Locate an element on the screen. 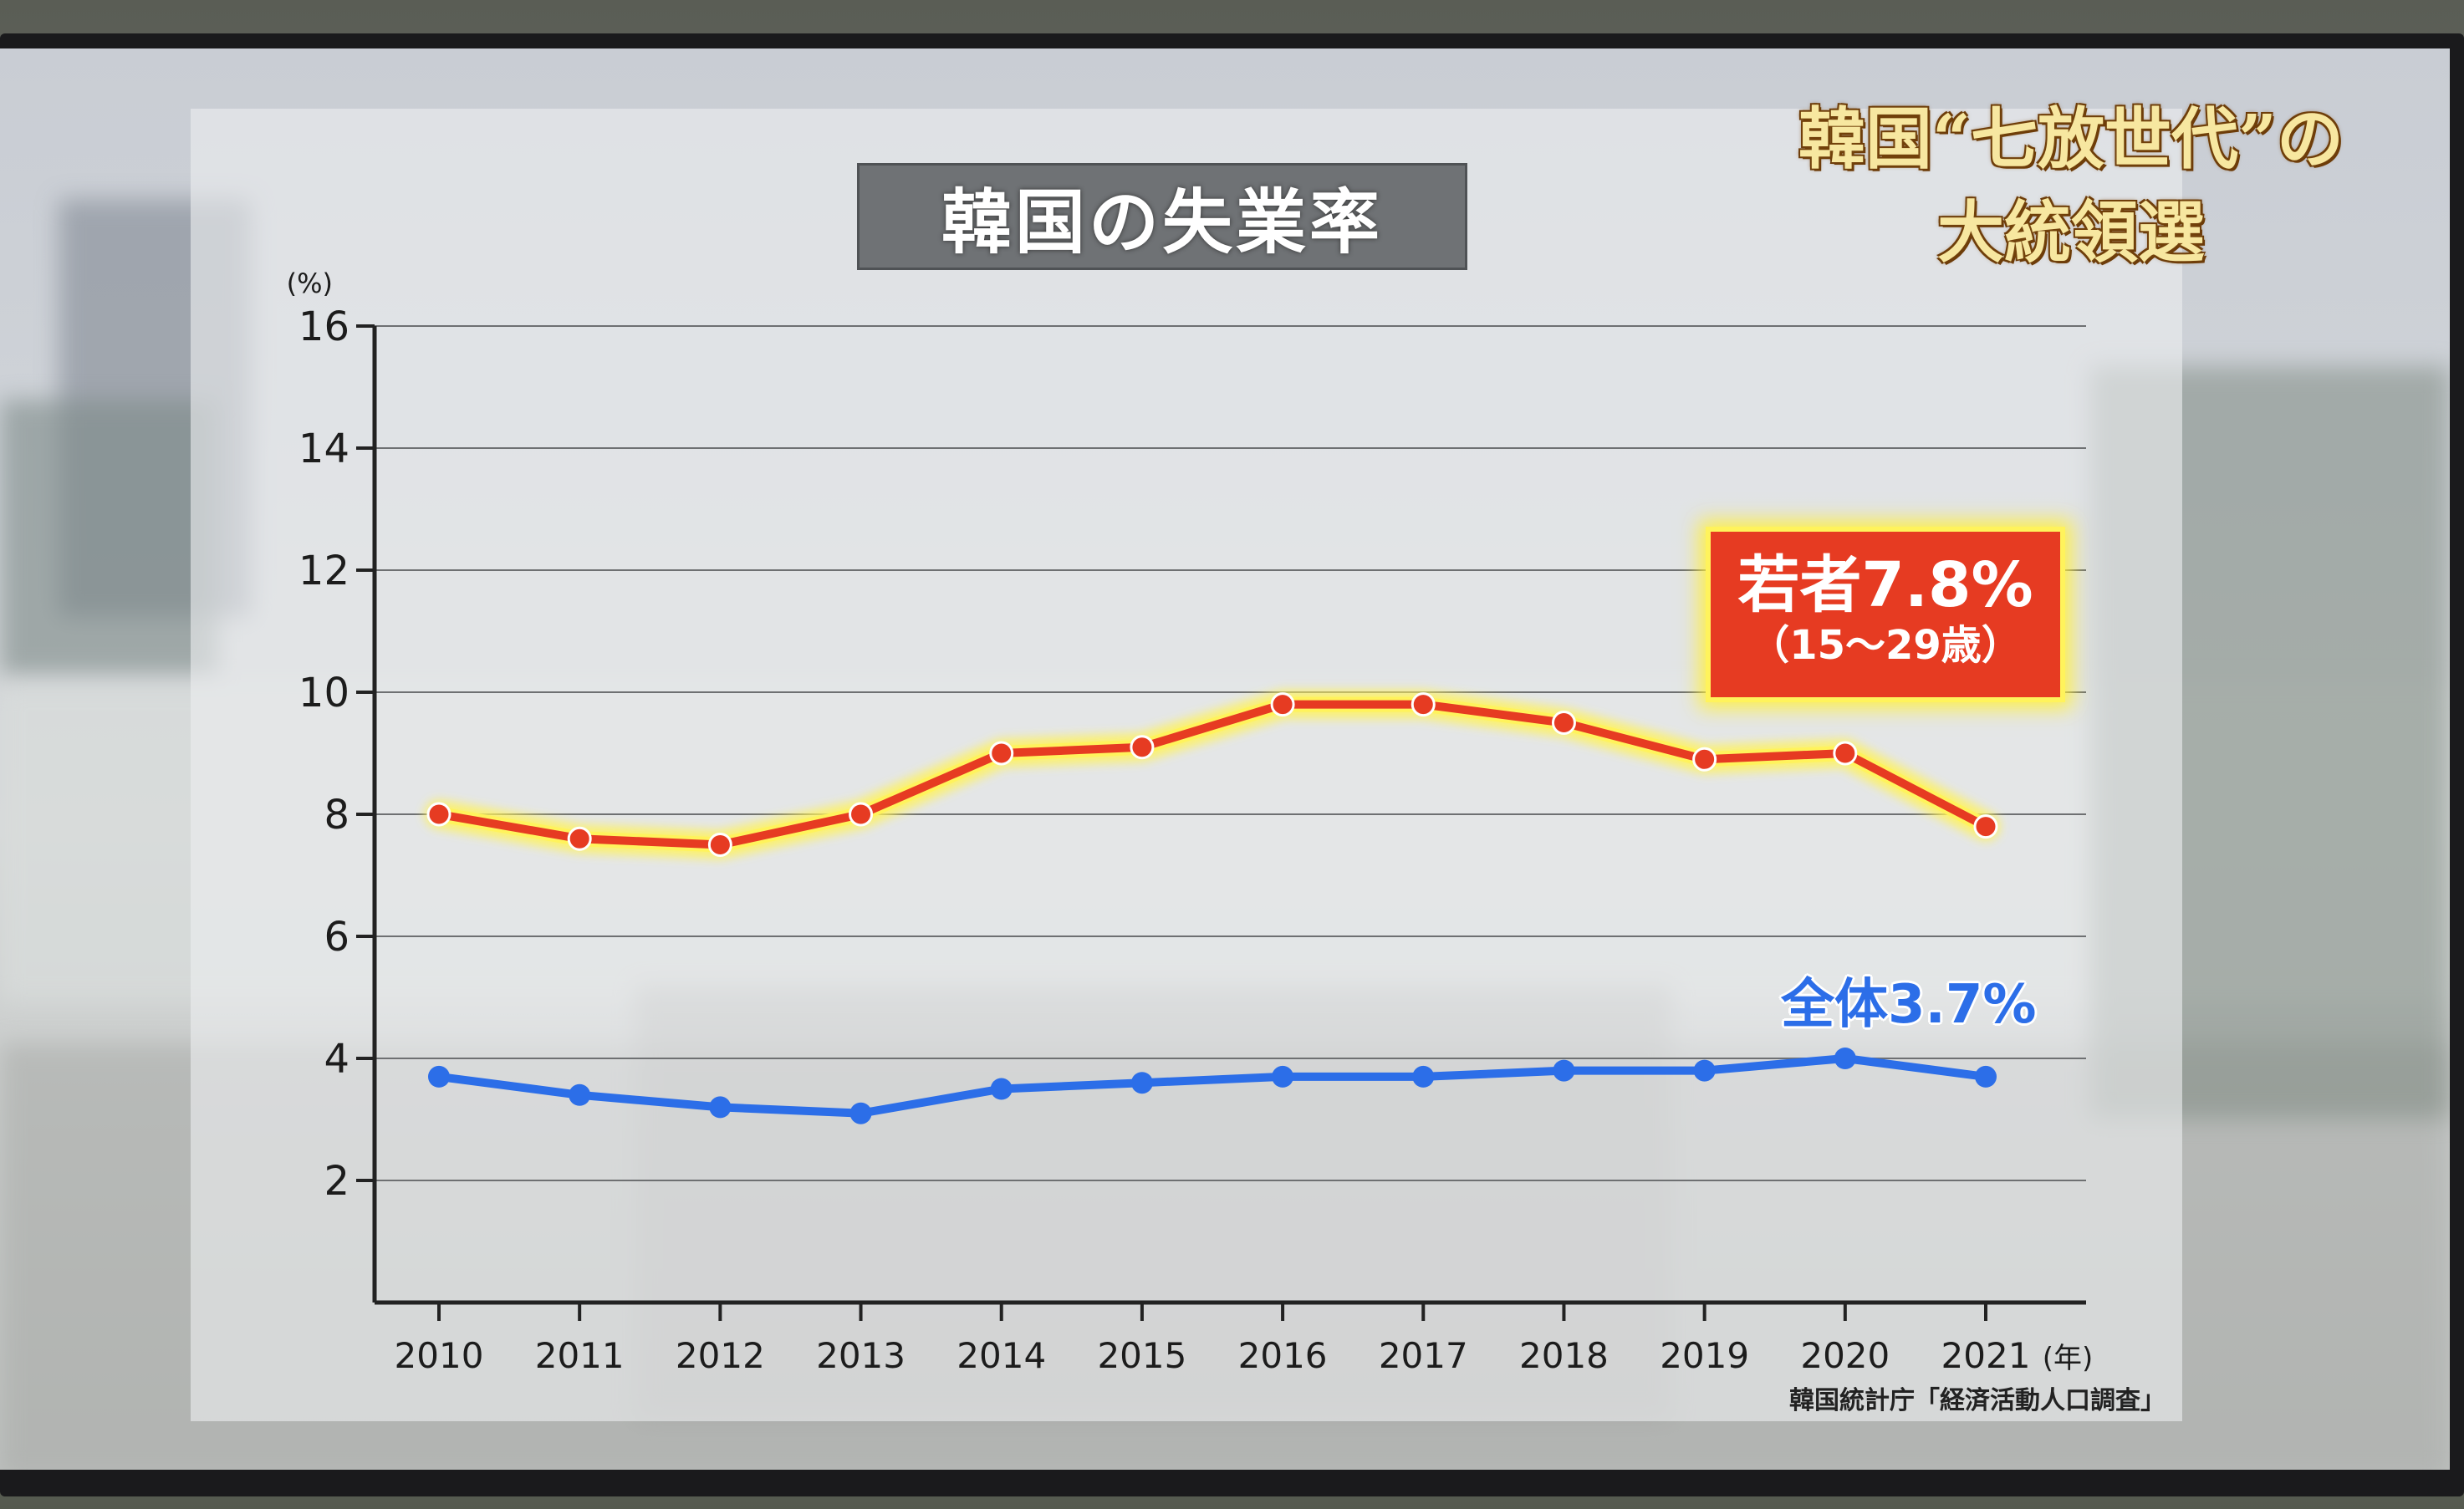  x-tick-label: 2018 is located at coordinates (1564, 1355).